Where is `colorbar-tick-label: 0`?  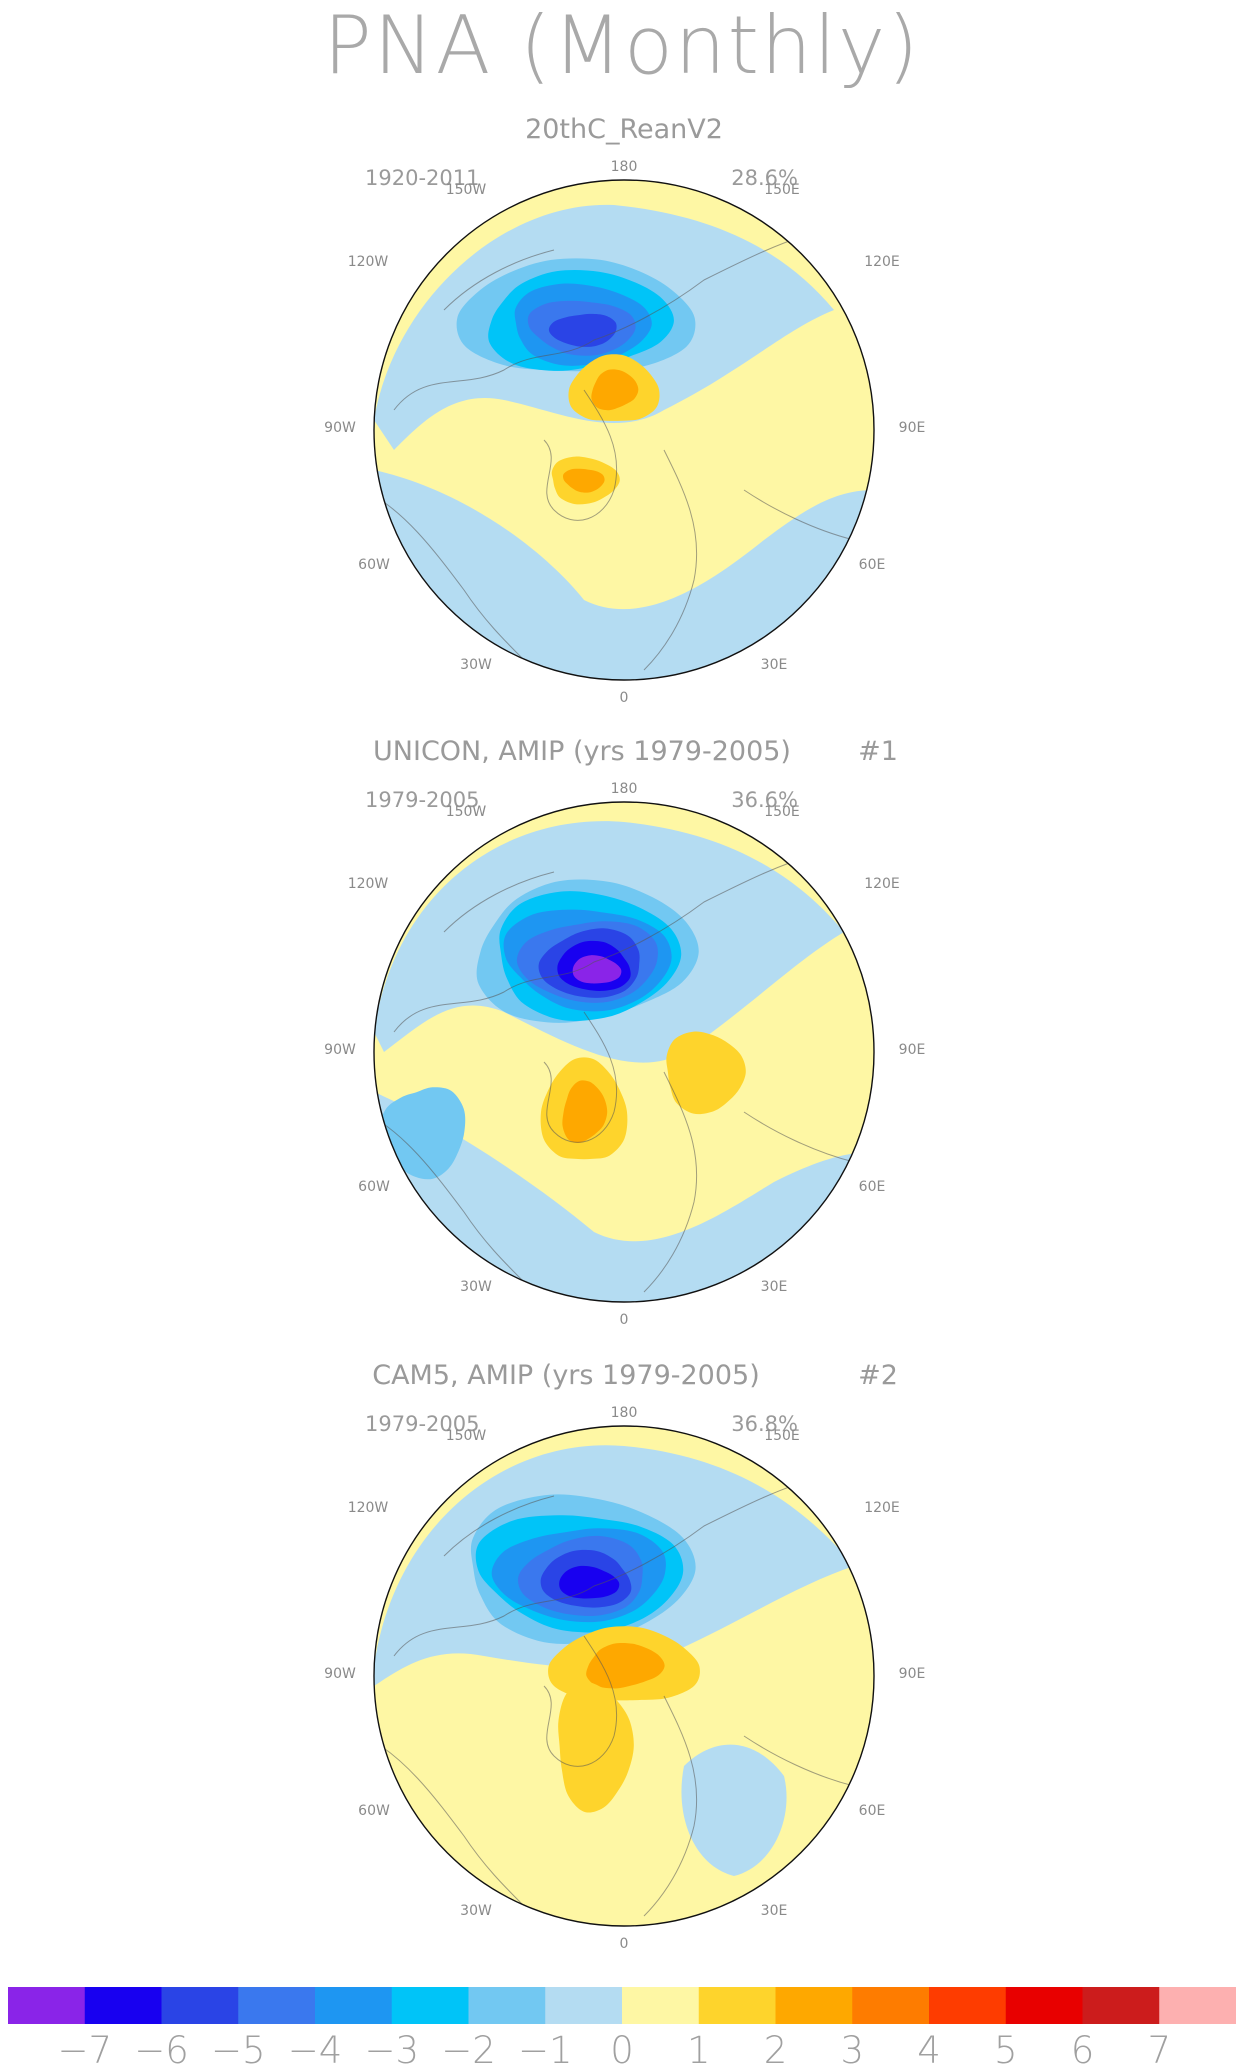
colorbar-tick-label: 0 is located at coordinates (622, 2050).